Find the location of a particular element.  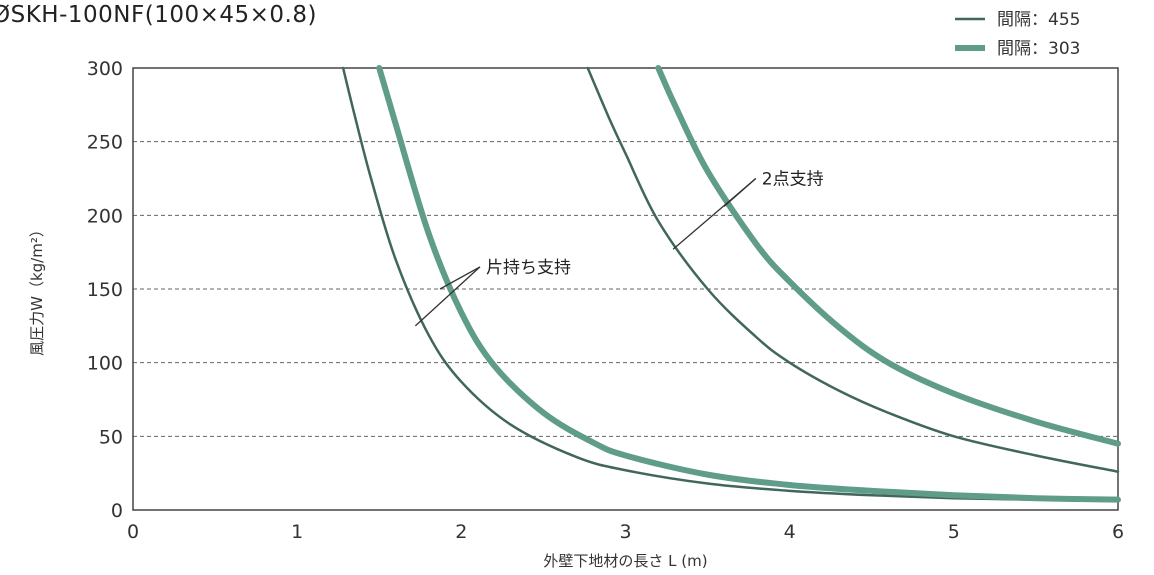

legend: 間隔：455 間隔：303 is located at coordinates (1017, 34).